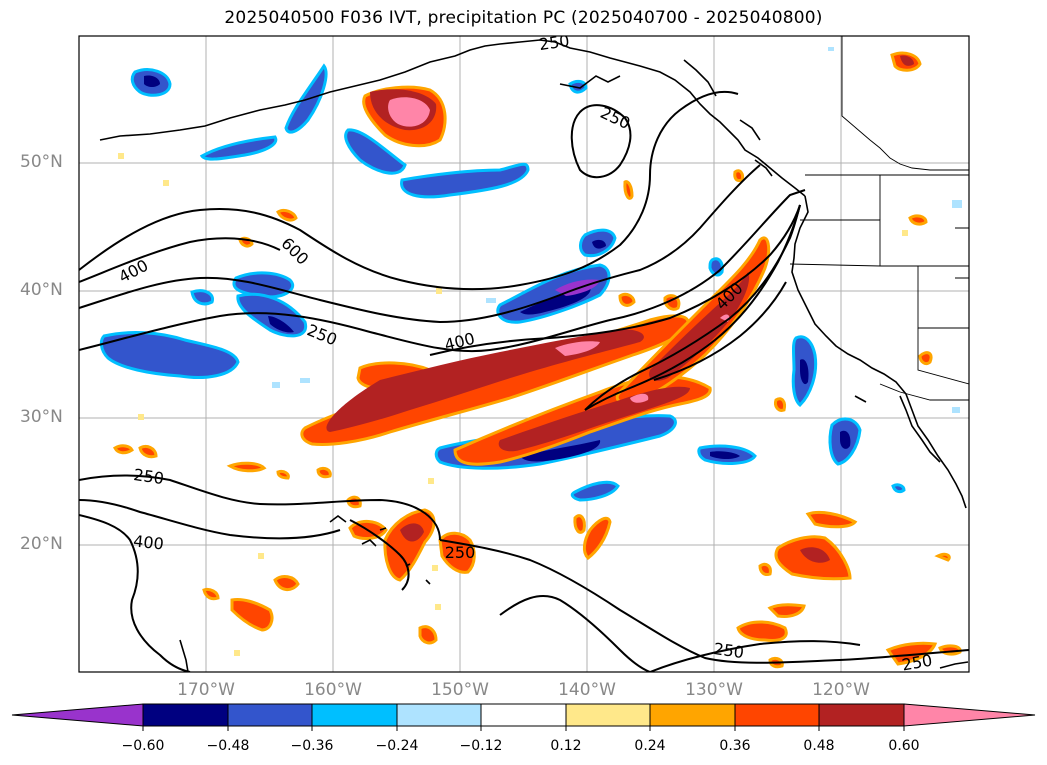 The height and width of the screenshot is (765, 1047). Describe the element at coordinates (41, 162) in the screenshot. I see `latitude-label: 50°N` at that location.